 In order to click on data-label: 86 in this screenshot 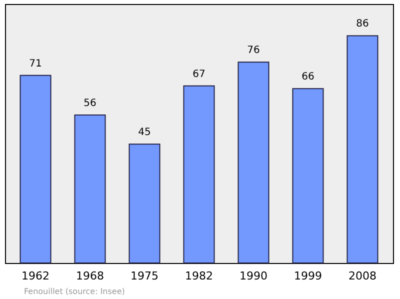, I will do `click(362, 24)`.